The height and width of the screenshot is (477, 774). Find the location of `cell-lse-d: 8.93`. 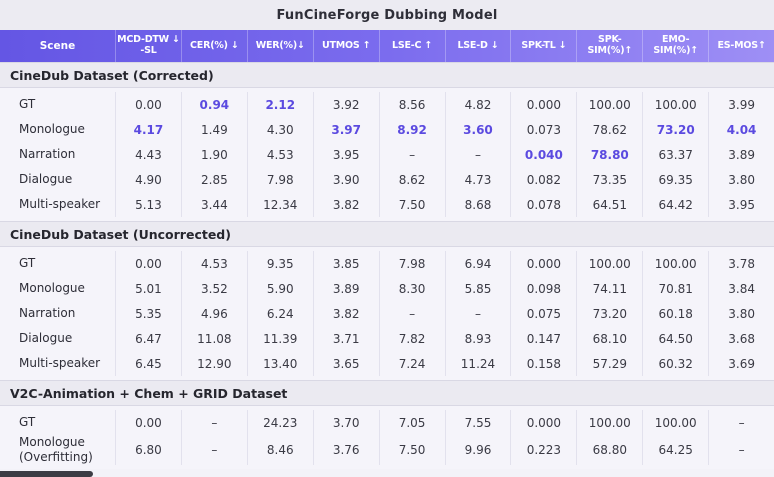

cell-lse-d: 8.93 is located at coordinates (477, 338).